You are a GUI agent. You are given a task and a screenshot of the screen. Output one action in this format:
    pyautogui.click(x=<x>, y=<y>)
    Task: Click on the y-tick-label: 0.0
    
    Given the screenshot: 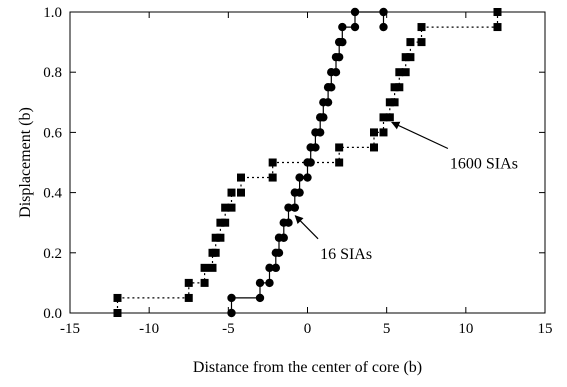 What is the action you would take?
    pyautogui.click(x=52, y=314)
    